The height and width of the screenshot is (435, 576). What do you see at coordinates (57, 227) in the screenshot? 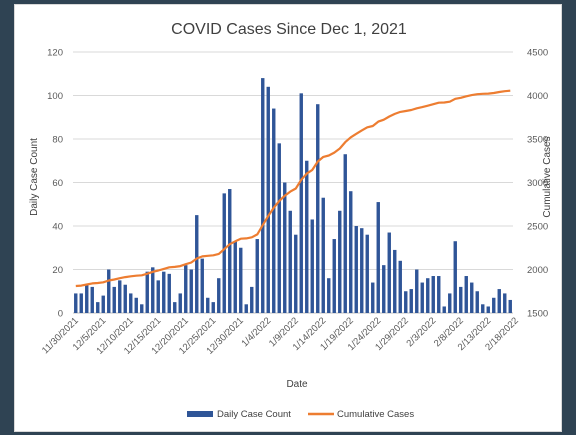
I see `y-tick-label: 40` at bounding box center [57, 227].